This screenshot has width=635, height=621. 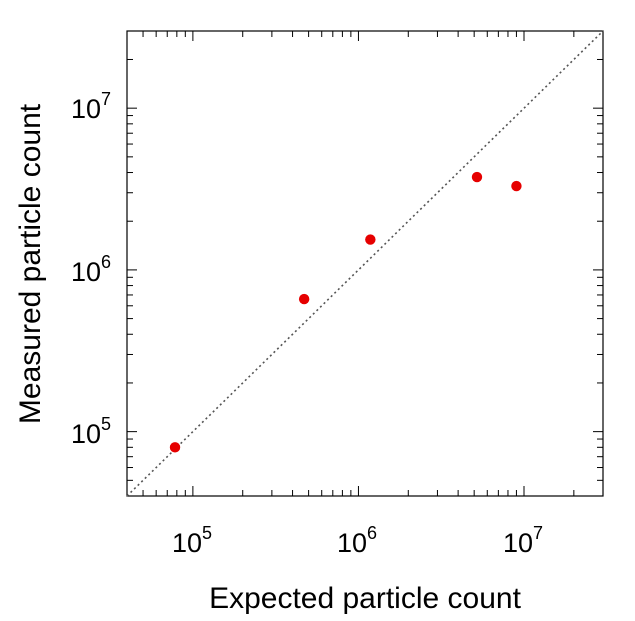 What do you see at coordinates (365, 598) in the screenshot?
I see `x-axis-title: Expected particle count` at bounding box center [365, 598].